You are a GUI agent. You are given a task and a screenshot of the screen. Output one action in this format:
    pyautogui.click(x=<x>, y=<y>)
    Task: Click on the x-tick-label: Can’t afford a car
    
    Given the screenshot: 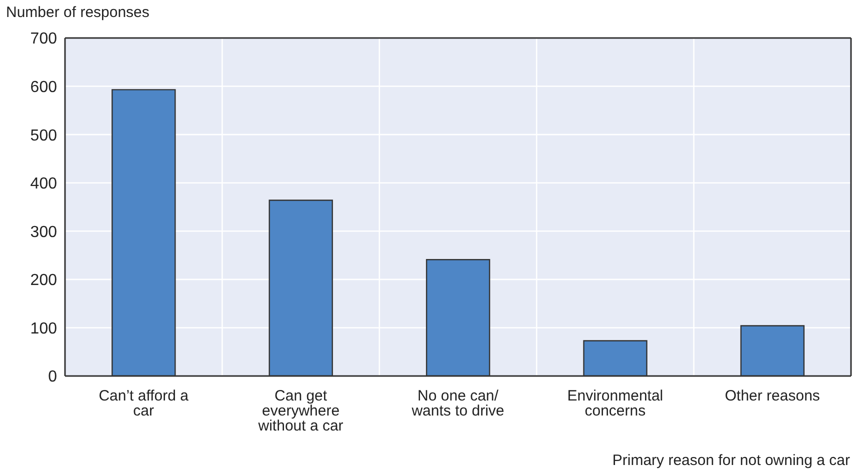 What is the action you would take?
    pyautogui.click(x=144, y=404)
    